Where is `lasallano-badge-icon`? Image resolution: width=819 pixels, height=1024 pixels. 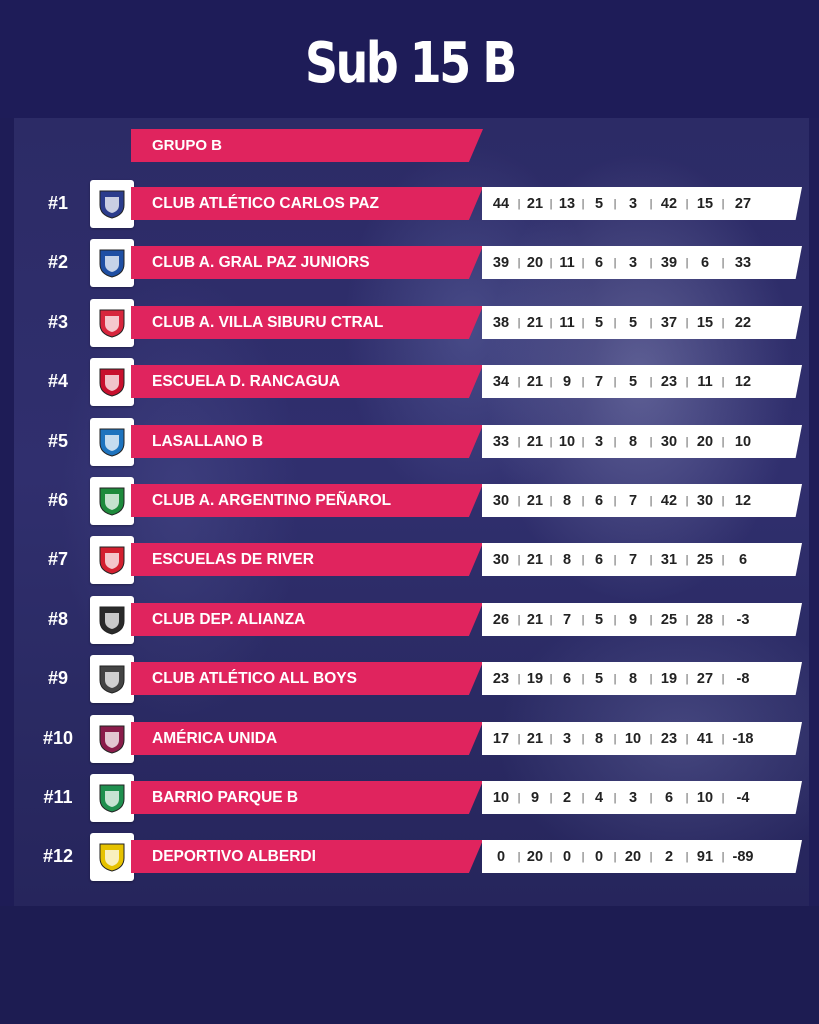
lasallano-badge-icon is located at coordinates (112, 442).